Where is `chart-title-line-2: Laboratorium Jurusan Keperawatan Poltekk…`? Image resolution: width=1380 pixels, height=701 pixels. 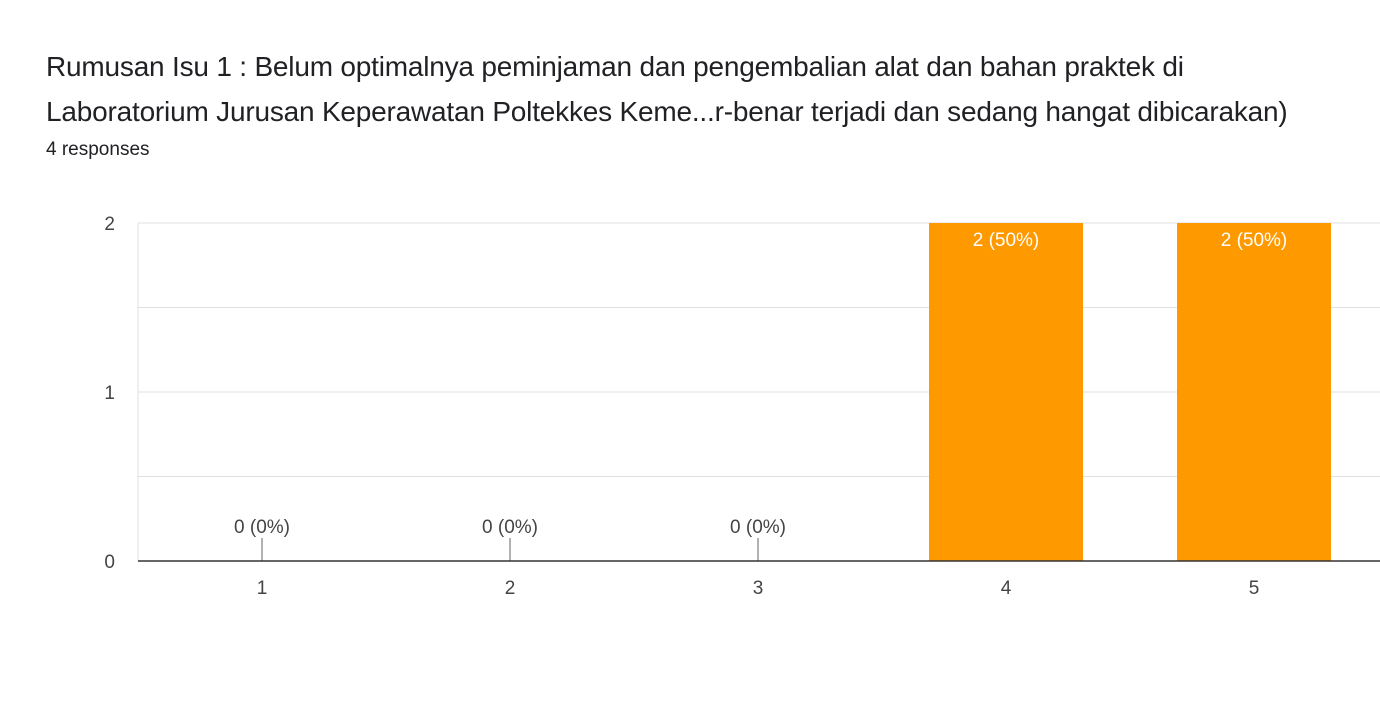
chart-title-line-2: Laboratorium Jurusan Keperawatan Poltekk… is located at coordinates (667, 111).